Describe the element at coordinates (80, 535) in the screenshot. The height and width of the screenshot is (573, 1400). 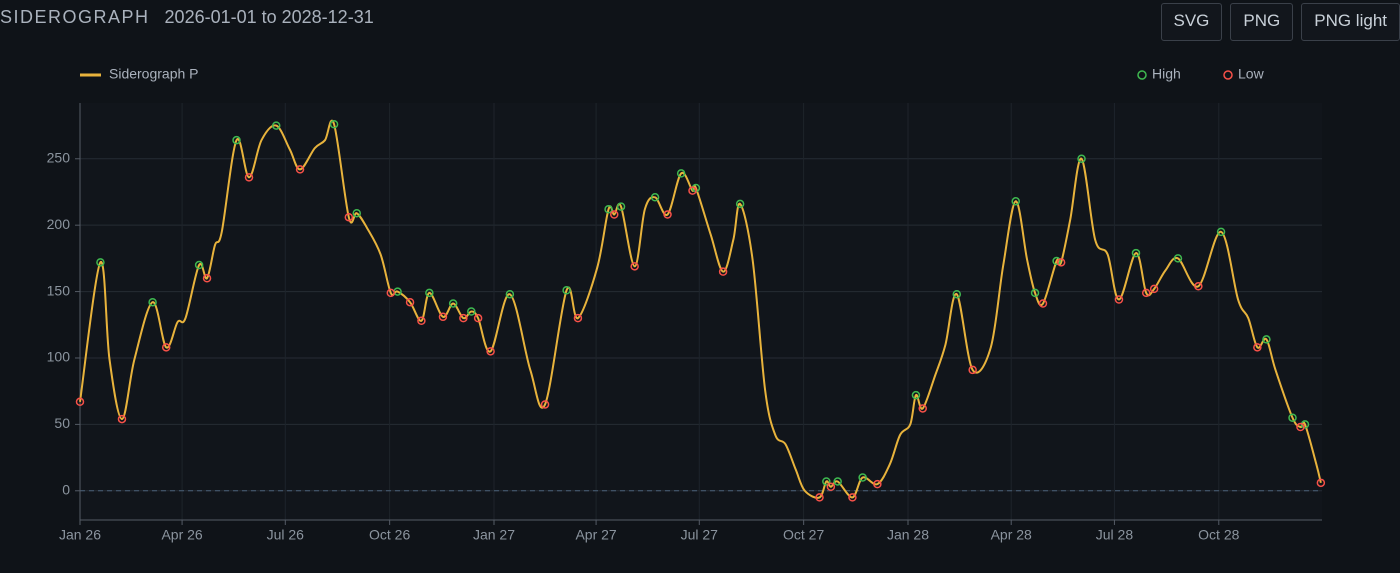
I see `x-tick-label: Jan 26` at that location.